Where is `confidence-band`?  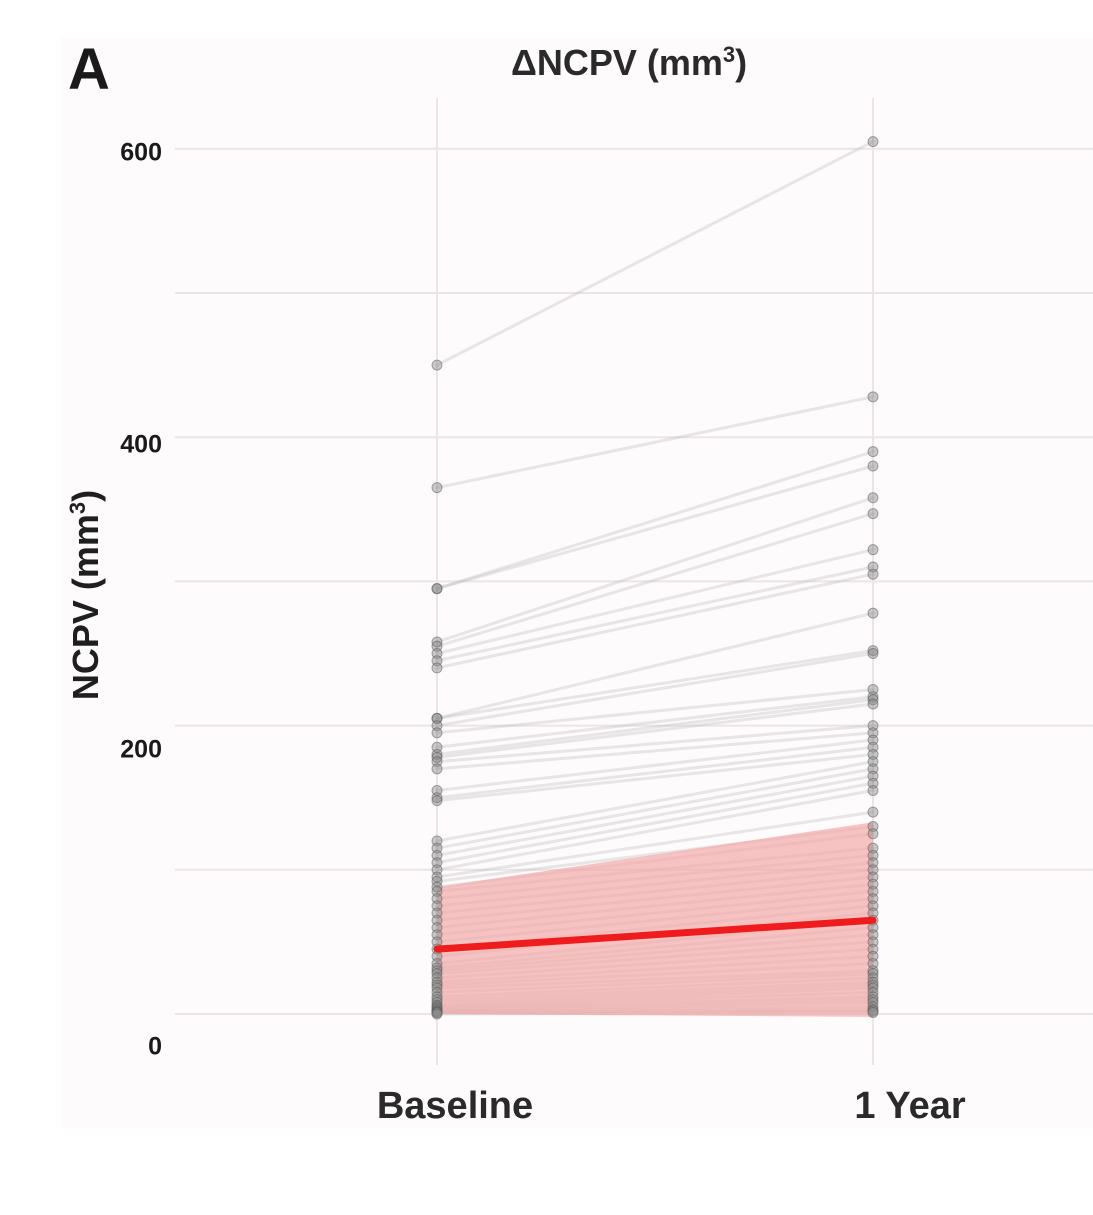
confidence-band is located at coordinates (655, 919).